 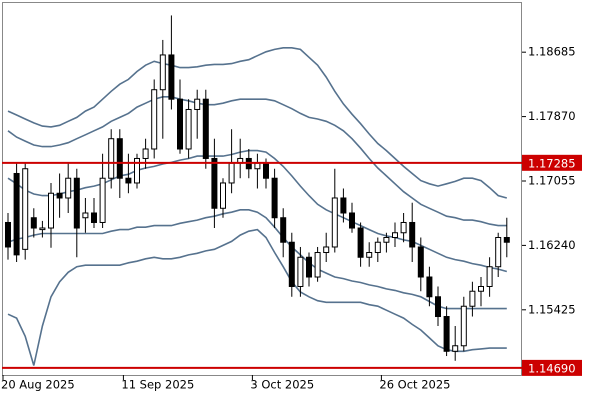 I want to click on x-tick-label: 3 Oct 2025, so click(x=282, y=385).